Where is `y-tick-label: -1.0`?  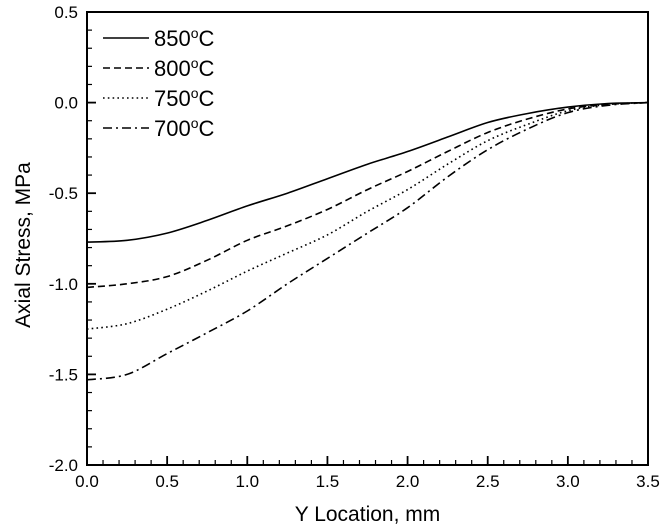
y-tick-label: -1.0 is located at coordinates (63, 284).